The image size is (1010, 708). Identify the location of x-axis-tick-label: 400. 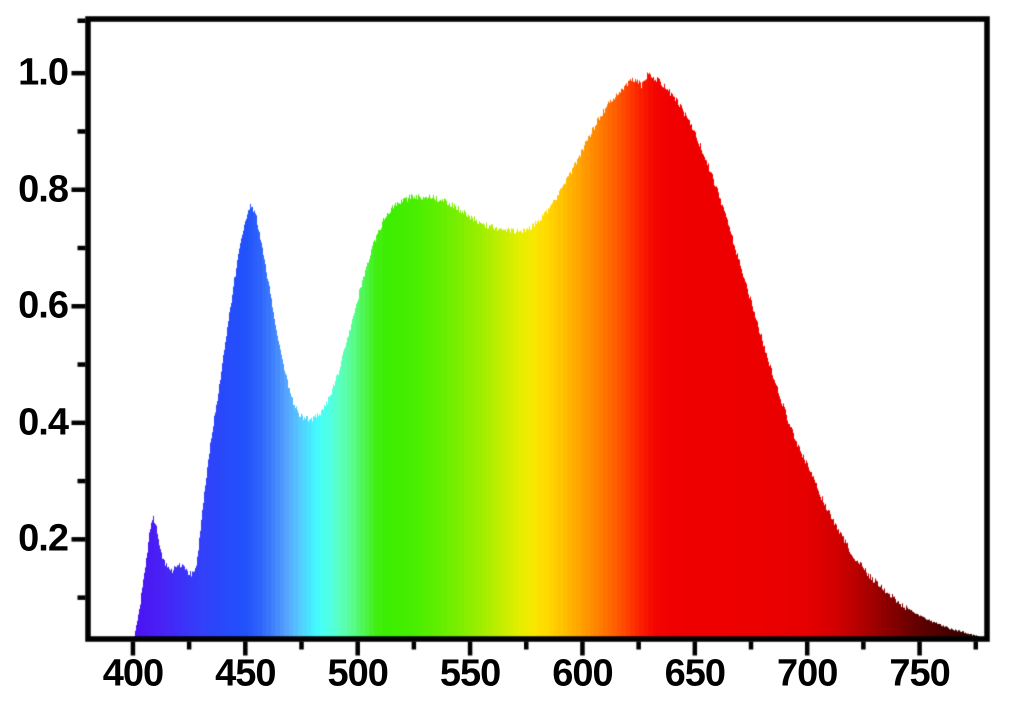
(133, 673).